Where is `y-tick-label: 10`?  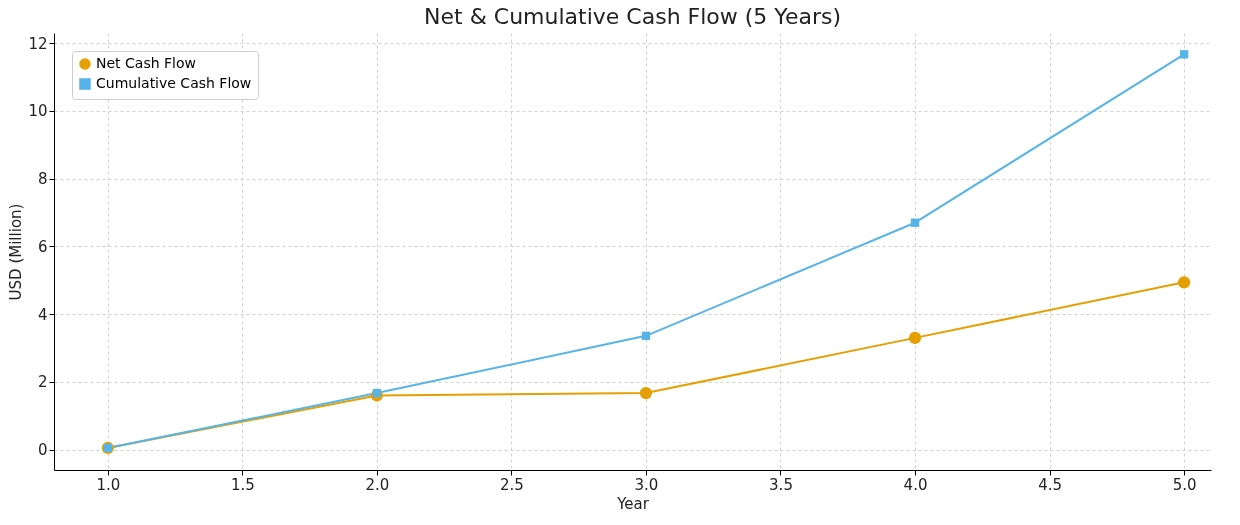
y-tick-label: 10 is located at coordinates (38, 111).